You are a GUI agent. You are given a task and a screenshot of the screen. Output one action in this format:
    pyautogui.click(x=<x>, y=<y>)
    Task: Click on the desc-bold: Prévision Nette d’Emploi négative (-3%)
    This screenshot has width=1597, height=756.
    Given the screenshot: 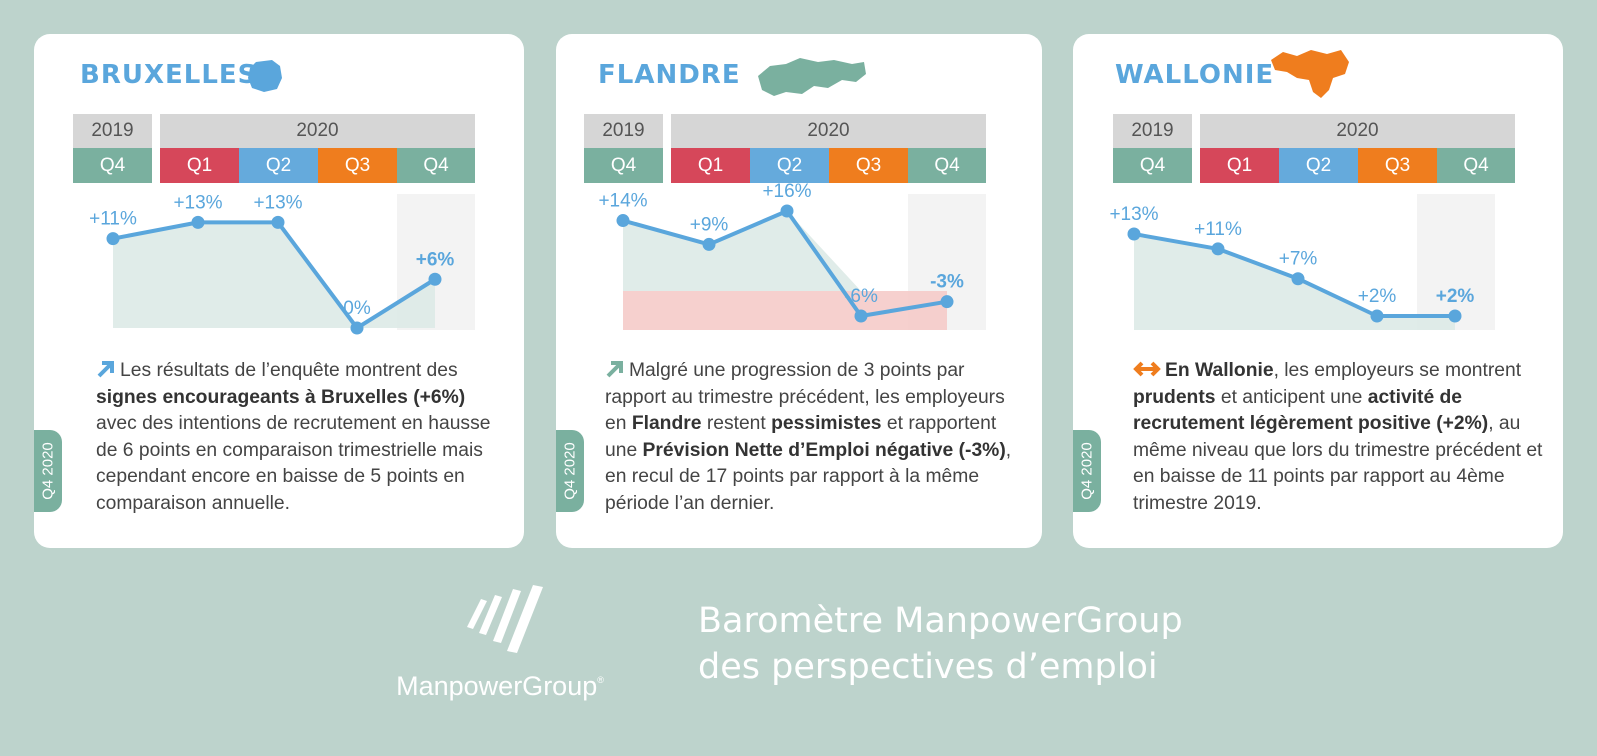 What is the action you would take?
    pyautogui.click(x=824, y=450)
    